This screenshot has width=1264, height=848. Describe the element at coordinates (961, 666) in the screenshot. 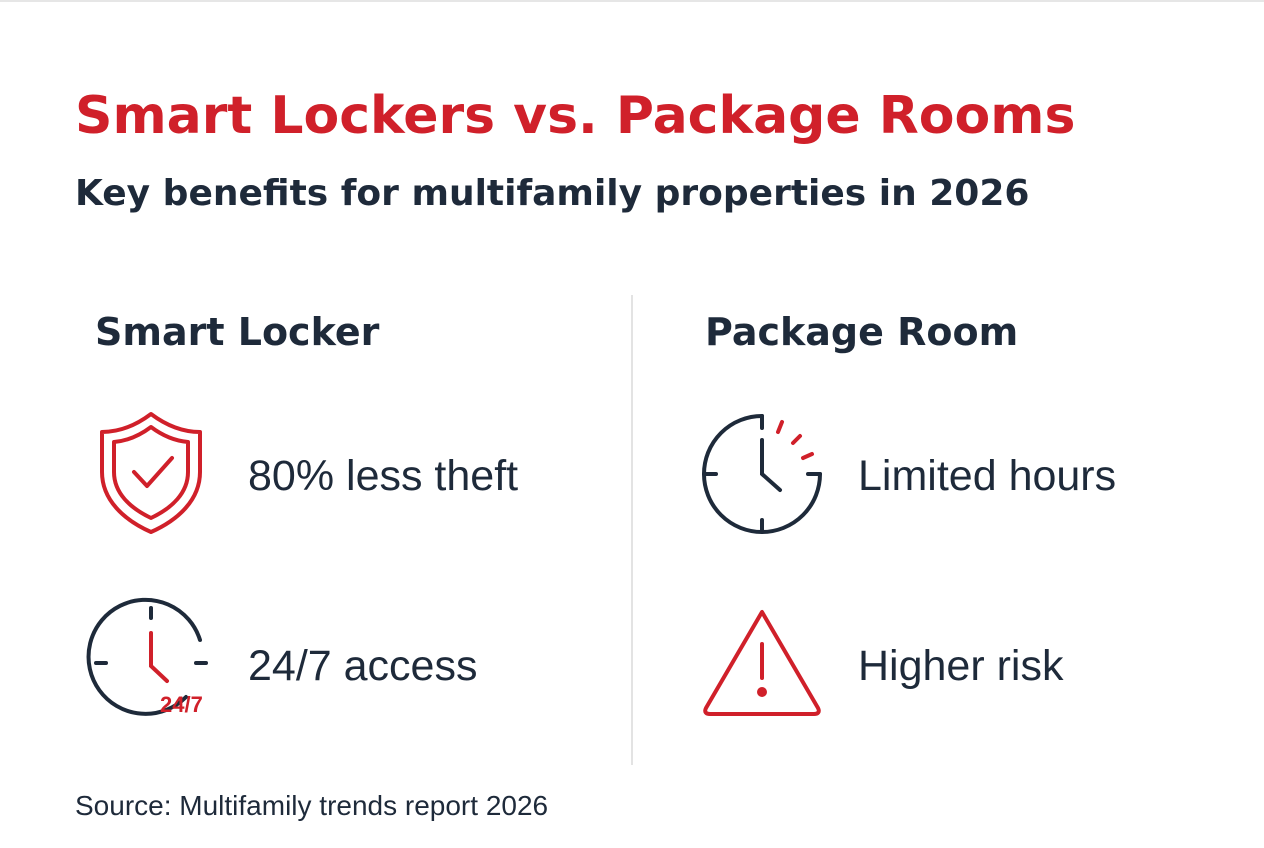

I see `item-text: Higher risk` at that location.